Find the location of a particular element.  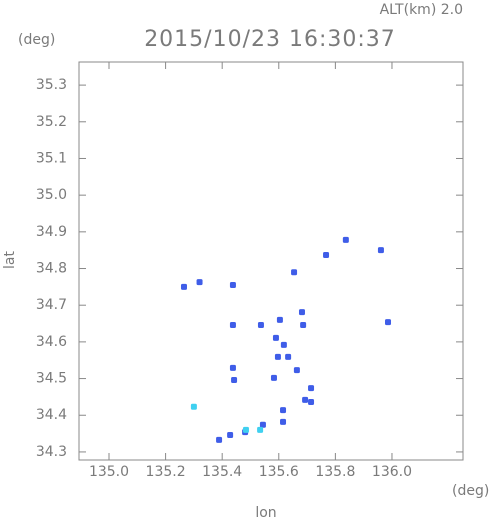

x-tick-label: 135.8 is located at coordinates (335, 472).